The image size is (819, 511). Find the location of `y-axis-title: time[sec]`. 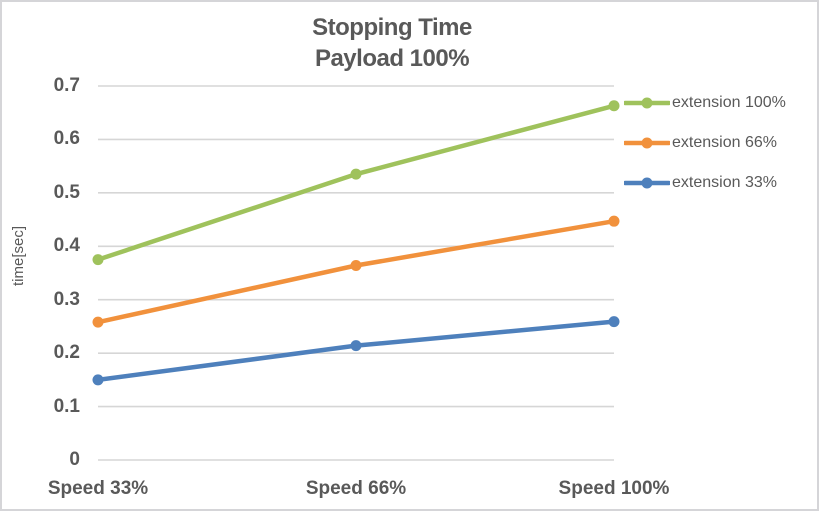

y-axis-title: time[sec] is located at coordinates (18, 256).